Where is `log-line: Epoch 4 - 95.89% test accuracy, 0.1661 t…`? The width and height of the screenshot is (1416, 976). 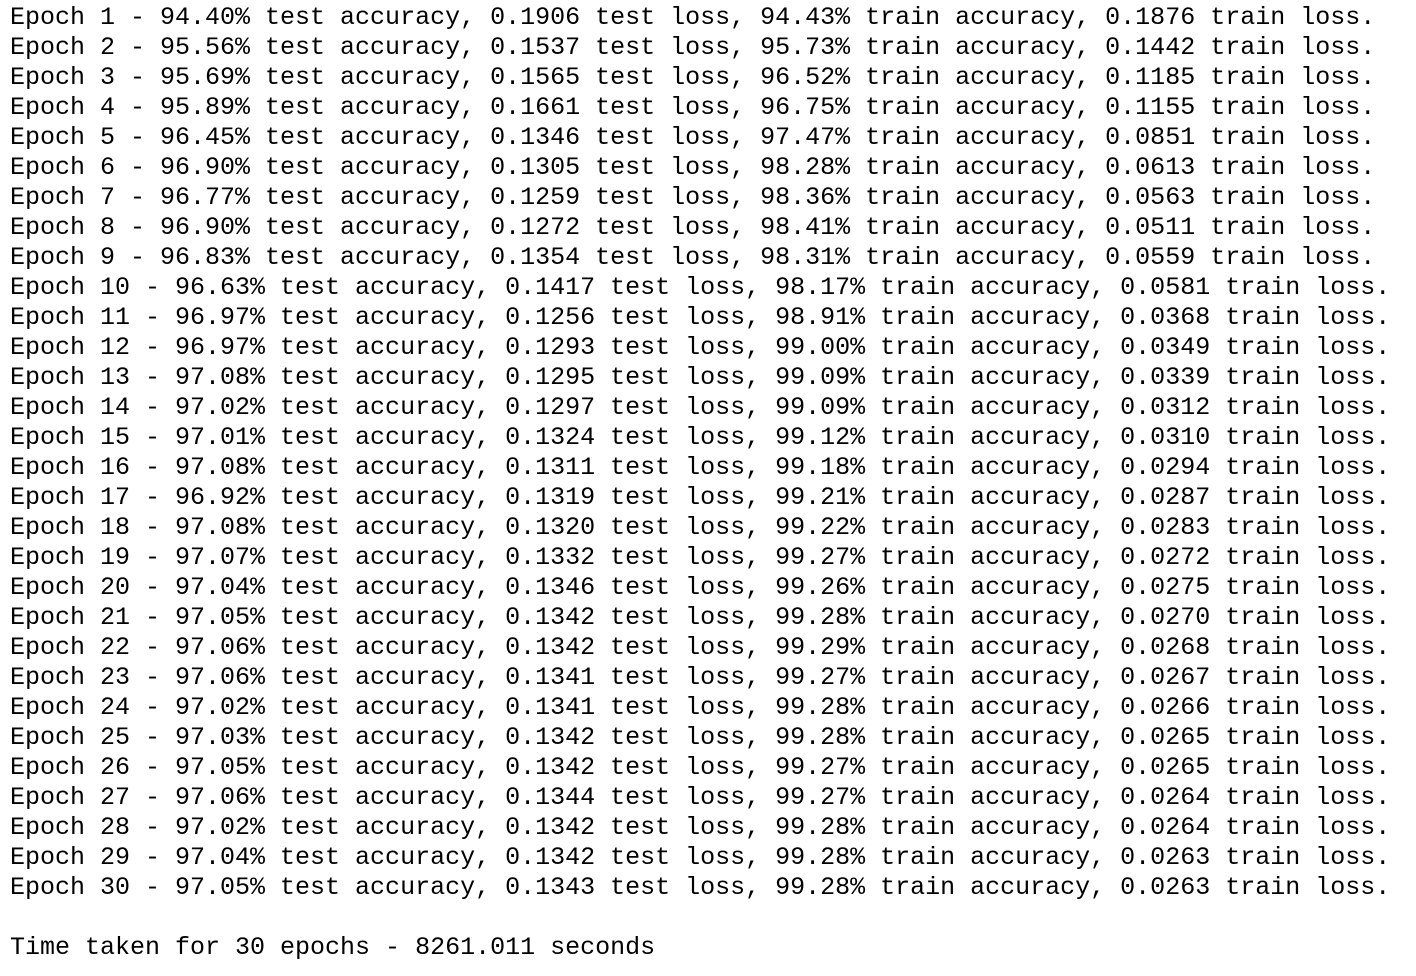
log-line: Epoch 4 - 95.89% test accuracy, 0.1661 t… is located at coordinates (693, 107).